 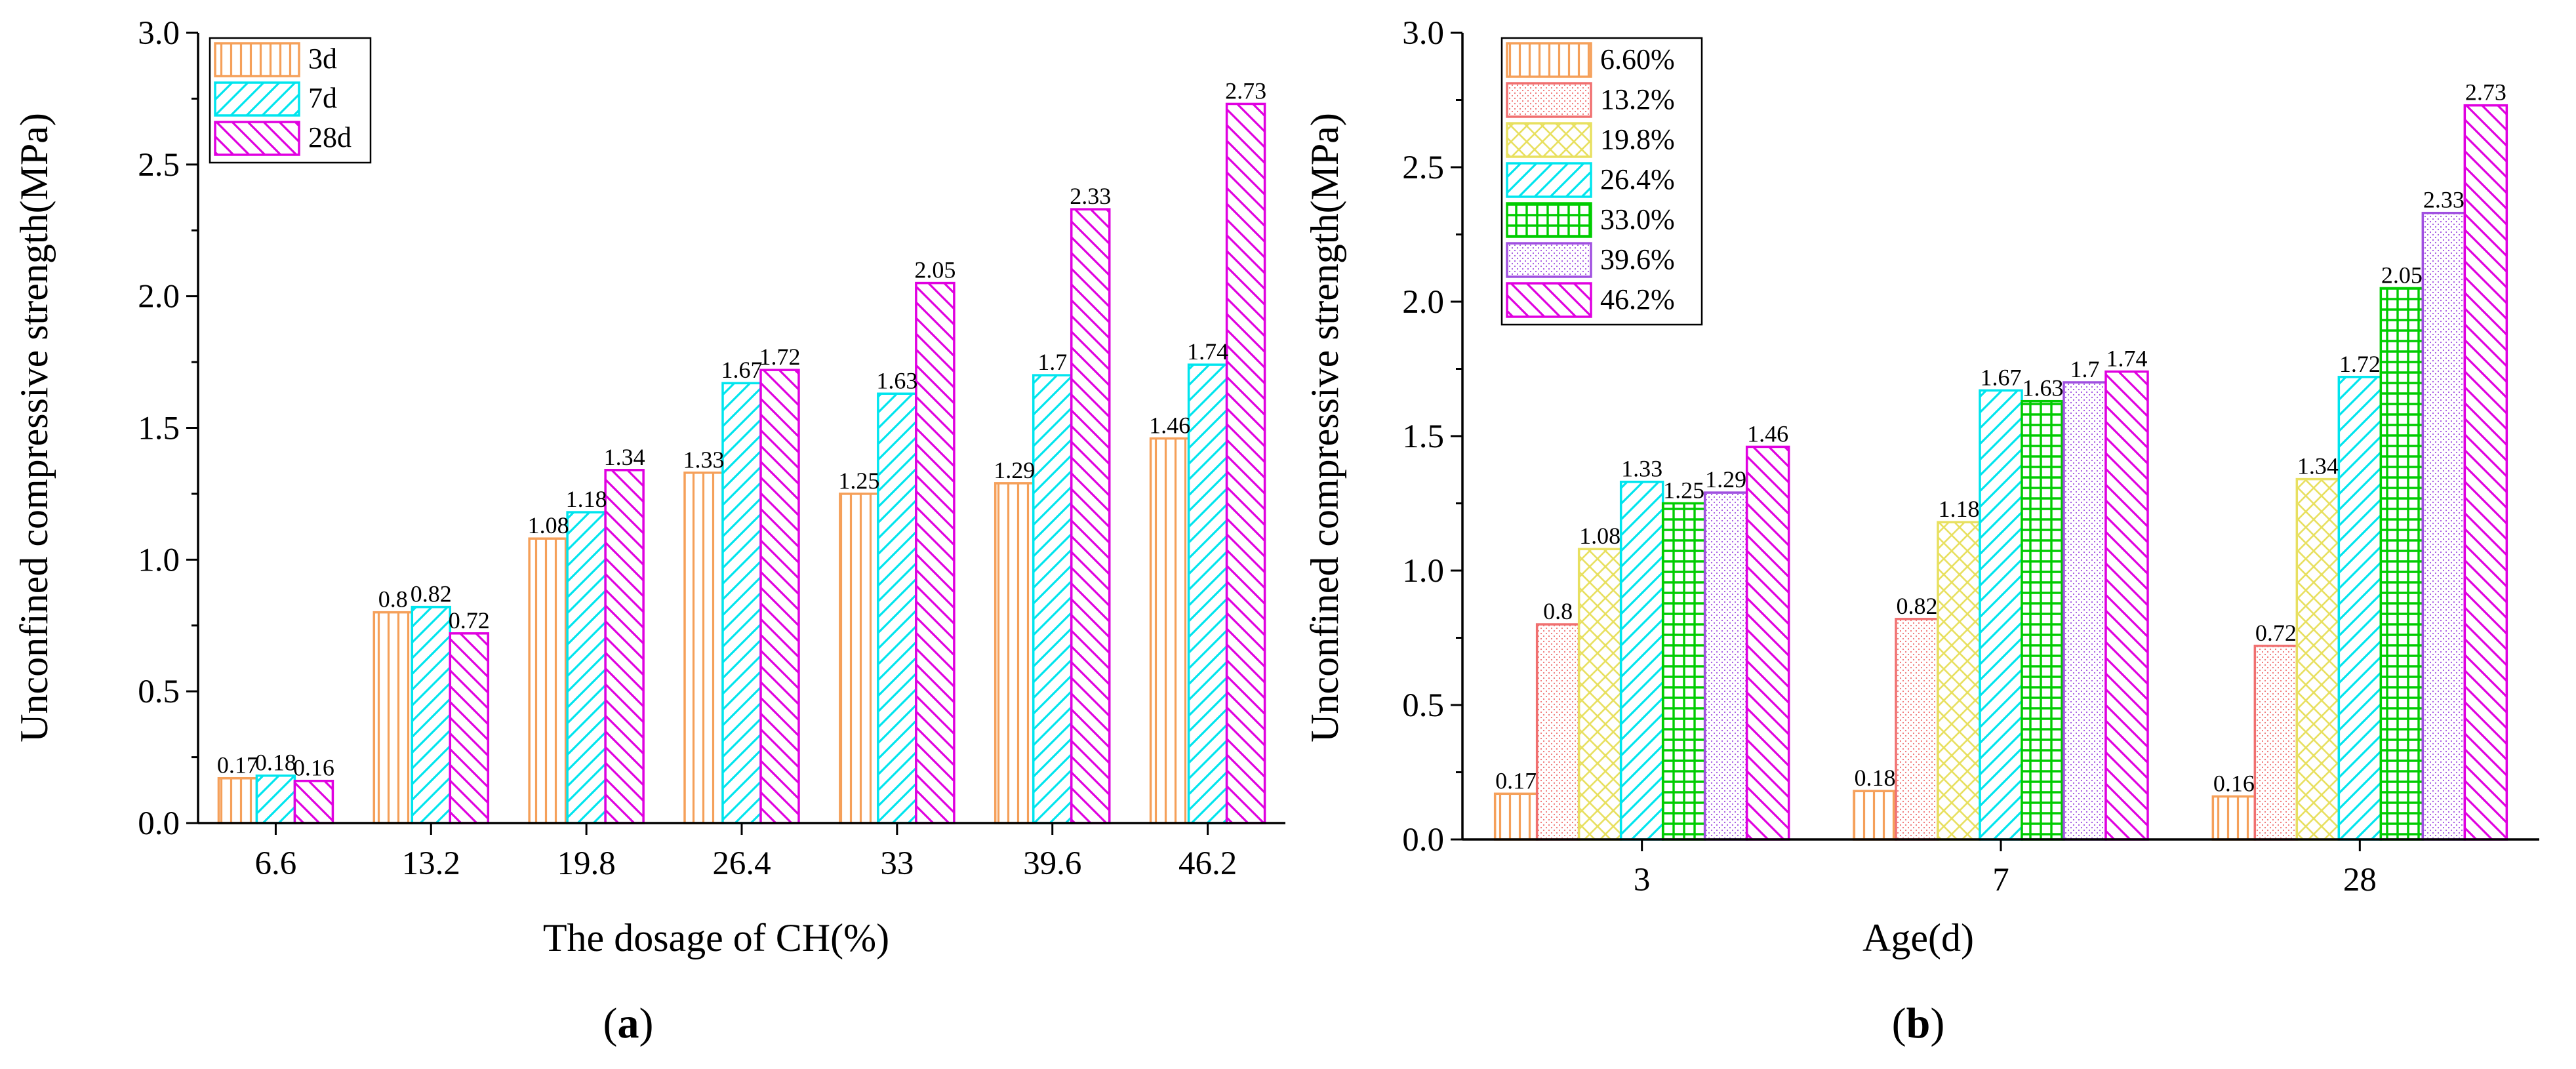 What do you see at coordinates (469, 620) in the screenshot?
I see `chart-a-data-label-28d-13-2: 0.72` at bounding box center [469, 620].